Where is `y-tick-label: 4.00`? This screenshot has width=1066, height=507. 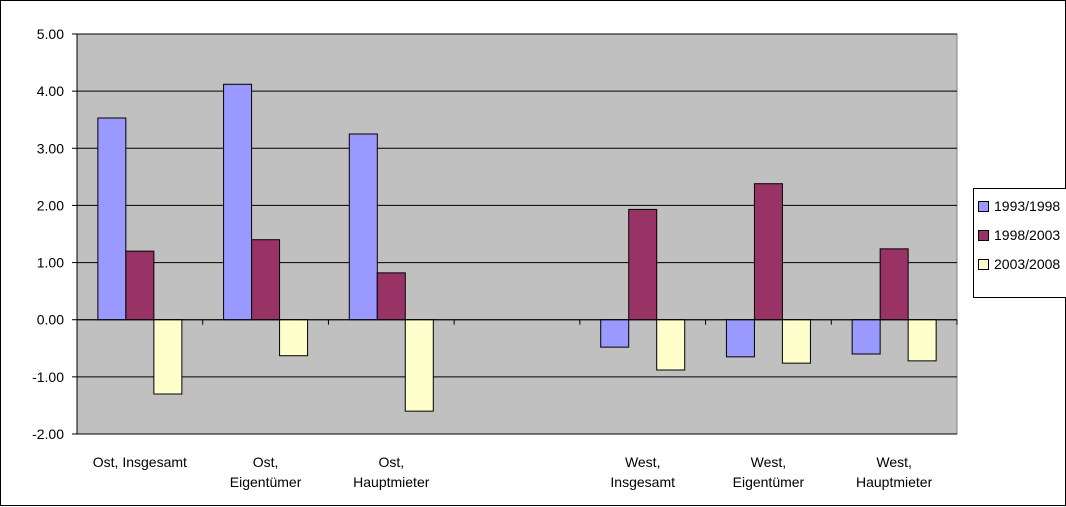
y-tick-label: 4.00 is located at coordinates (50, 91).